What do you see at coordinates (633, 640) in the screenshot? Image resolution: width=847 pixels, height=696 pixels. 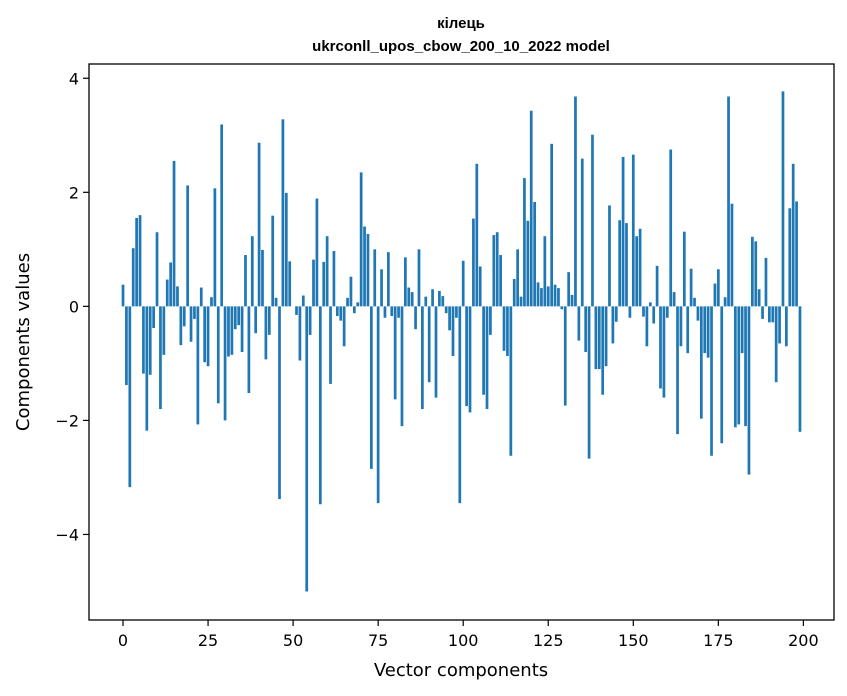 I see `x-tick-label: 150` at bounding box center [633, 640].